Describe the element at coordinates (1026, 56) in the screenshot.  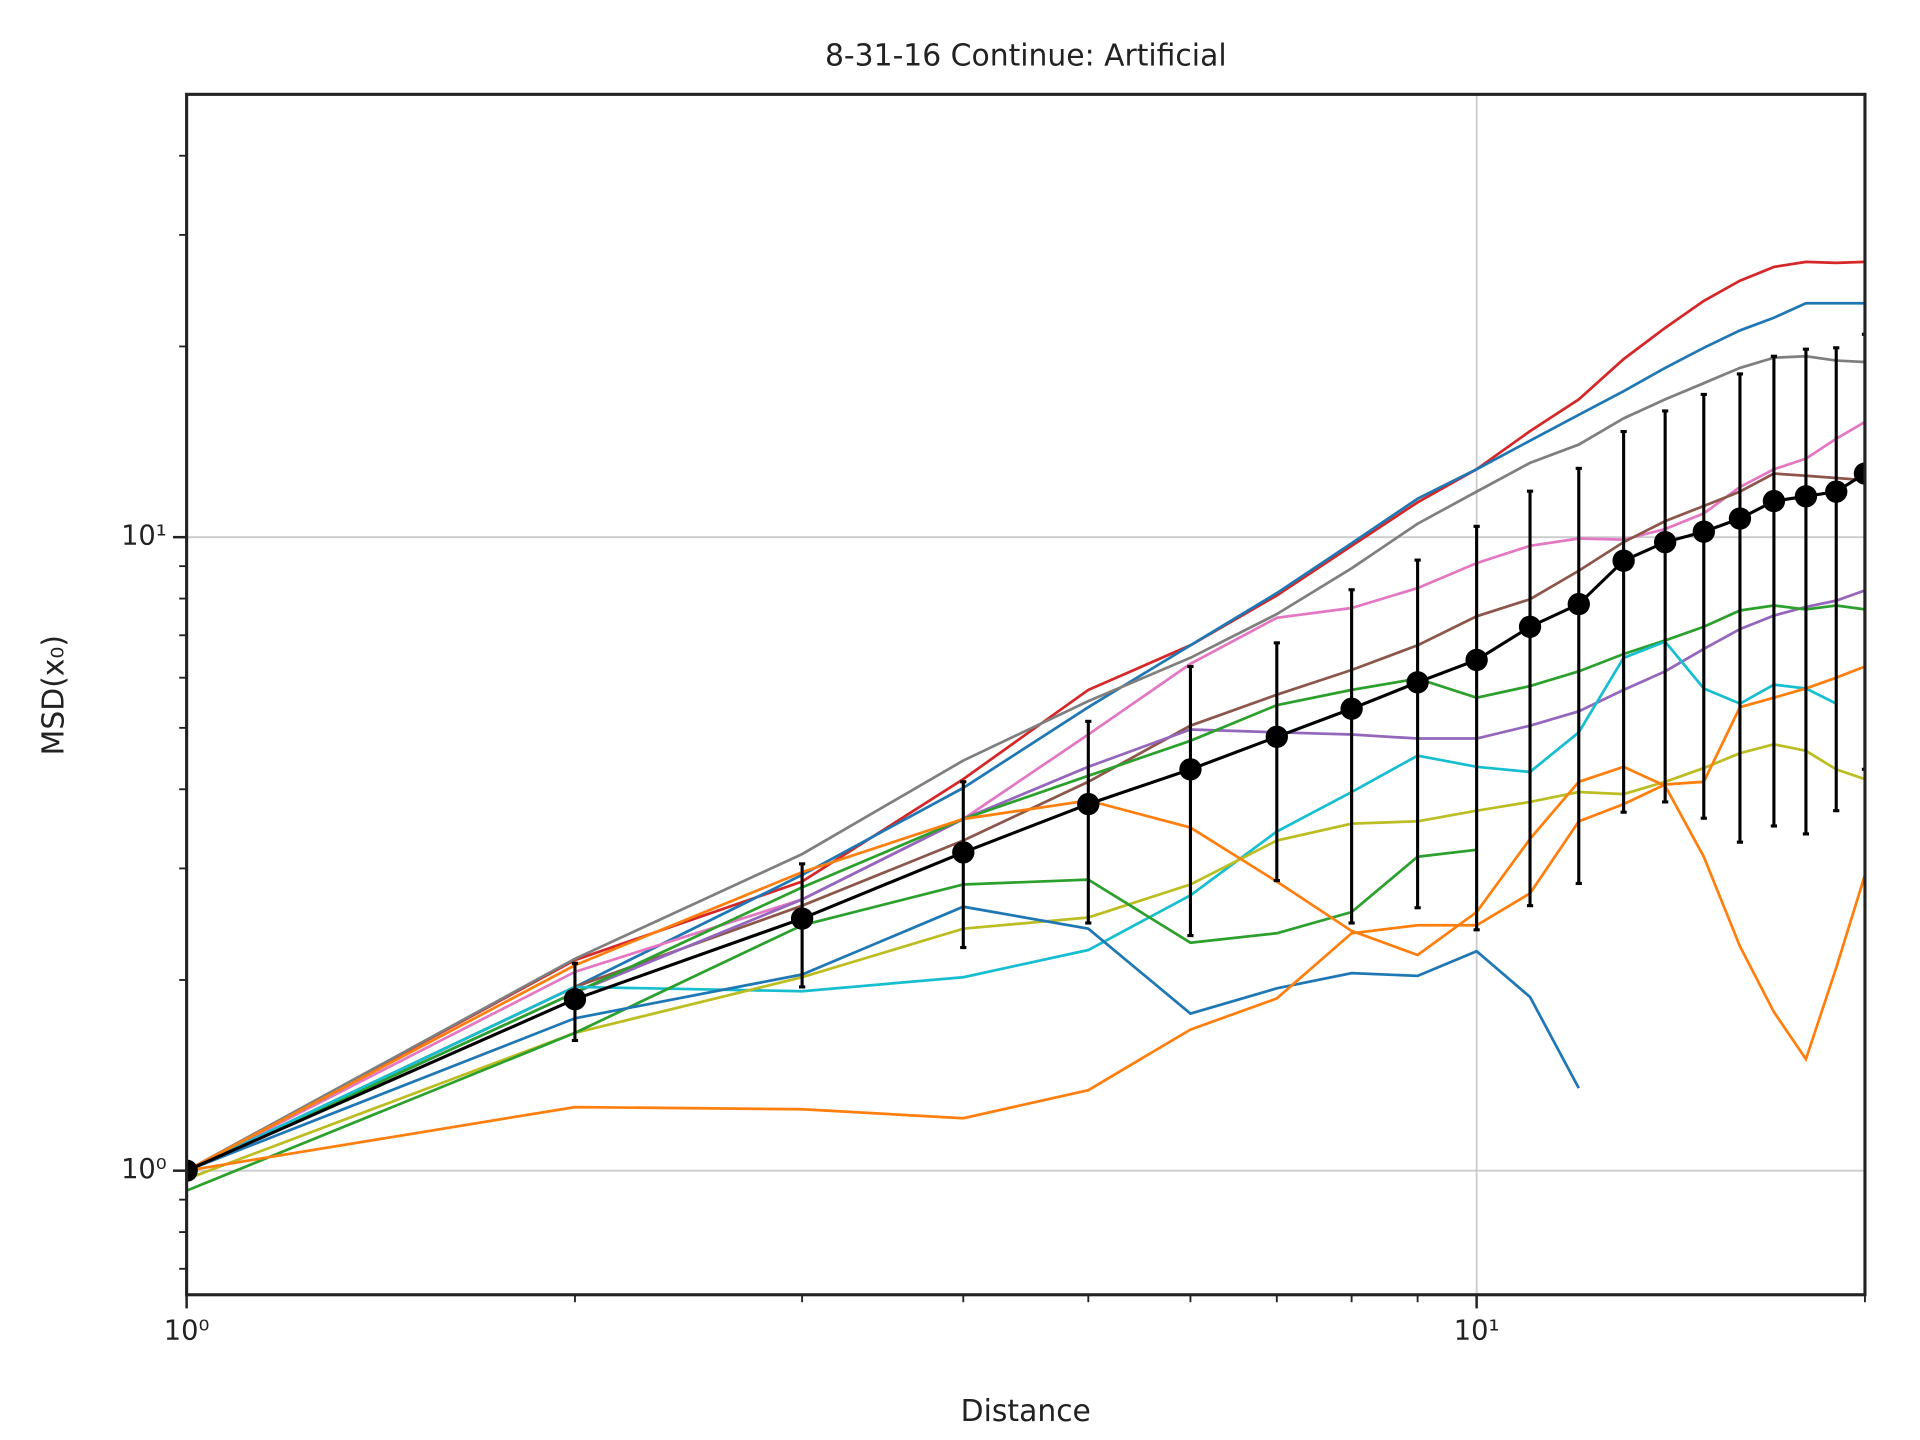
I see `chart-title: 8-31-16 Continue: Artificial` at that location.